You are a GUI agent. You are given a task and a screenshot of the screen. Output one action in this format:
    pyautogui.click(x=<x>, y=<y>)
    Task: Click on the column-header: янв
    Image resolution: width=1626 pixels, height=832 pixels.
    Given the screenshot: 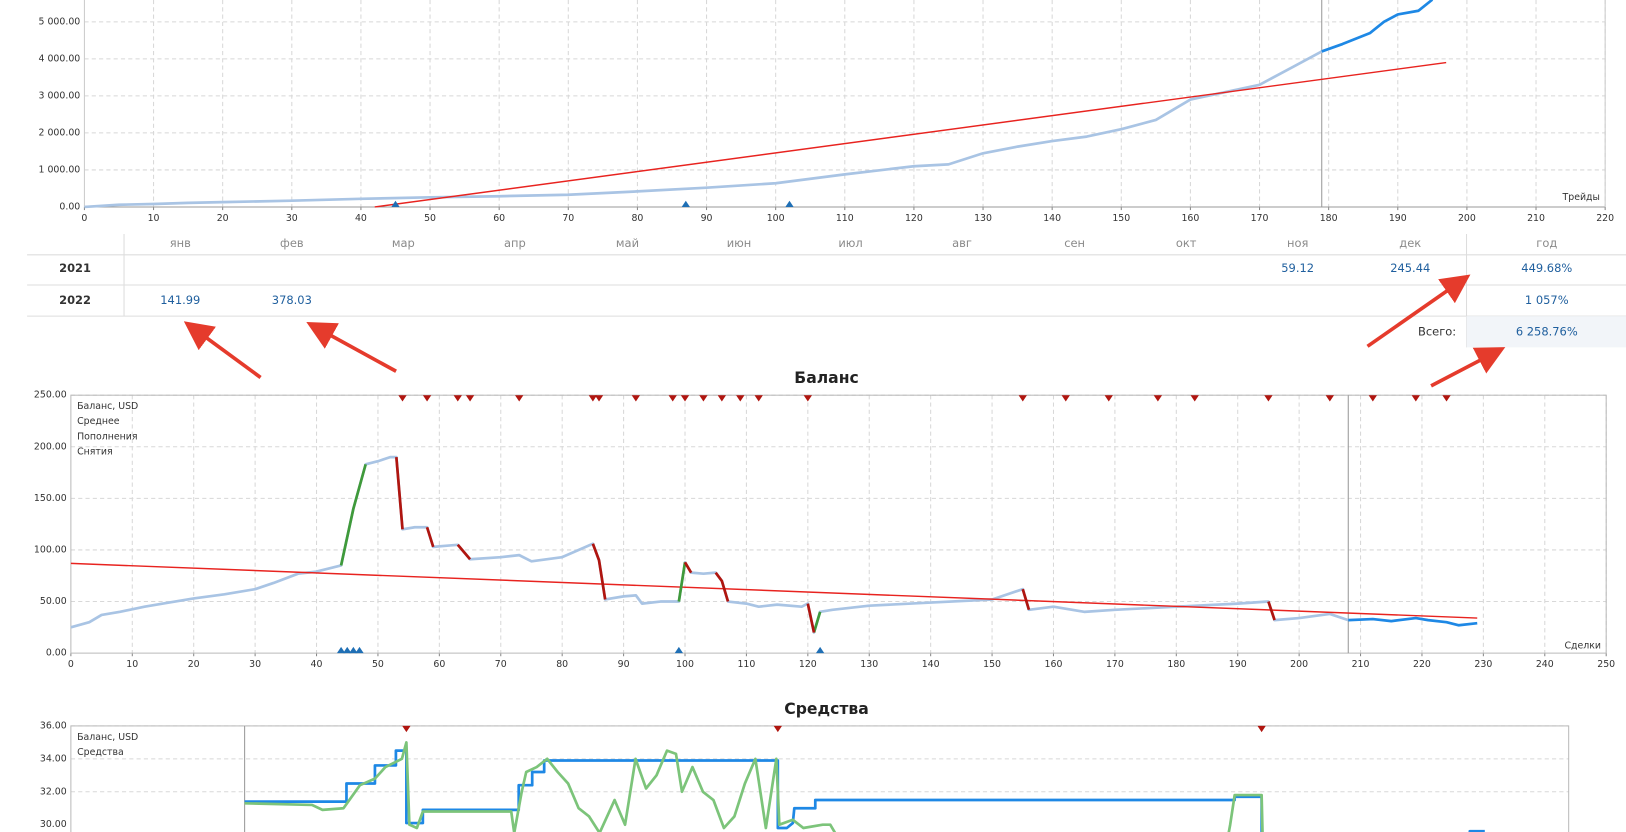 What is the action you would take?
    pyautogui.click(x=180, y=243)
    